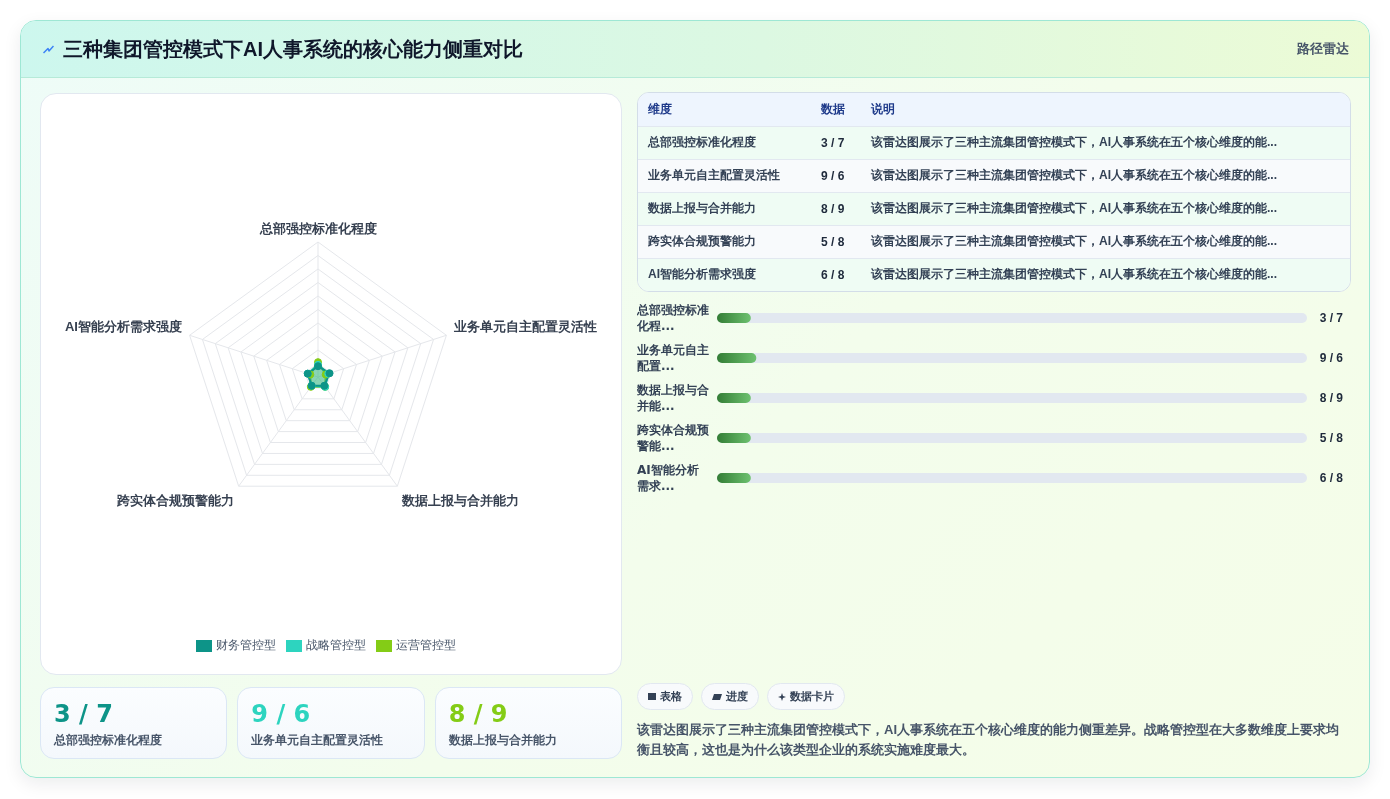 Image resolution: width=1390 pixels, height=799 pixels. What do you see at coordinates (702, 142) in the screenshot?
I see `text: 总部强控标准化程度` at bounding box center [702, 142].